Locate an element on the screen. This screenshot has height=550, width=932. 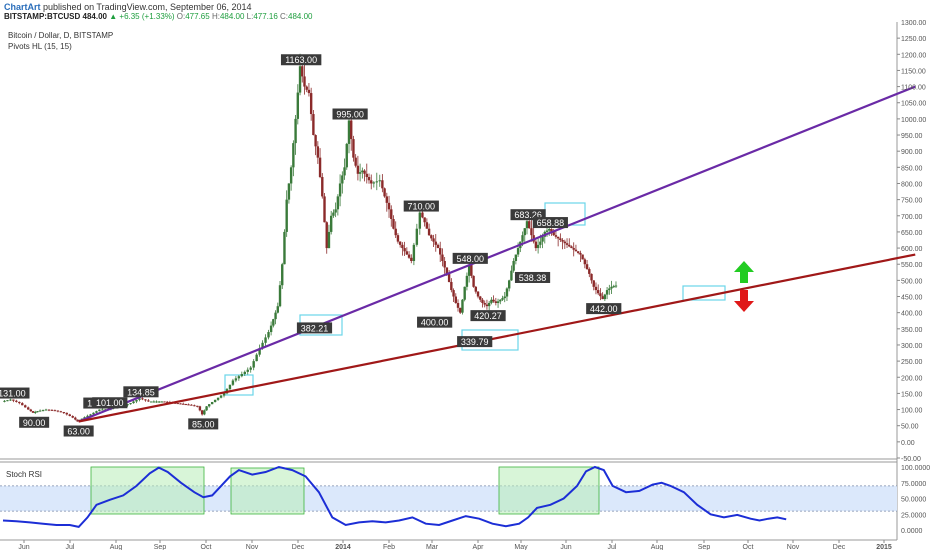
y-tick-label: 1050.00 is located at coordinates (913, 104).